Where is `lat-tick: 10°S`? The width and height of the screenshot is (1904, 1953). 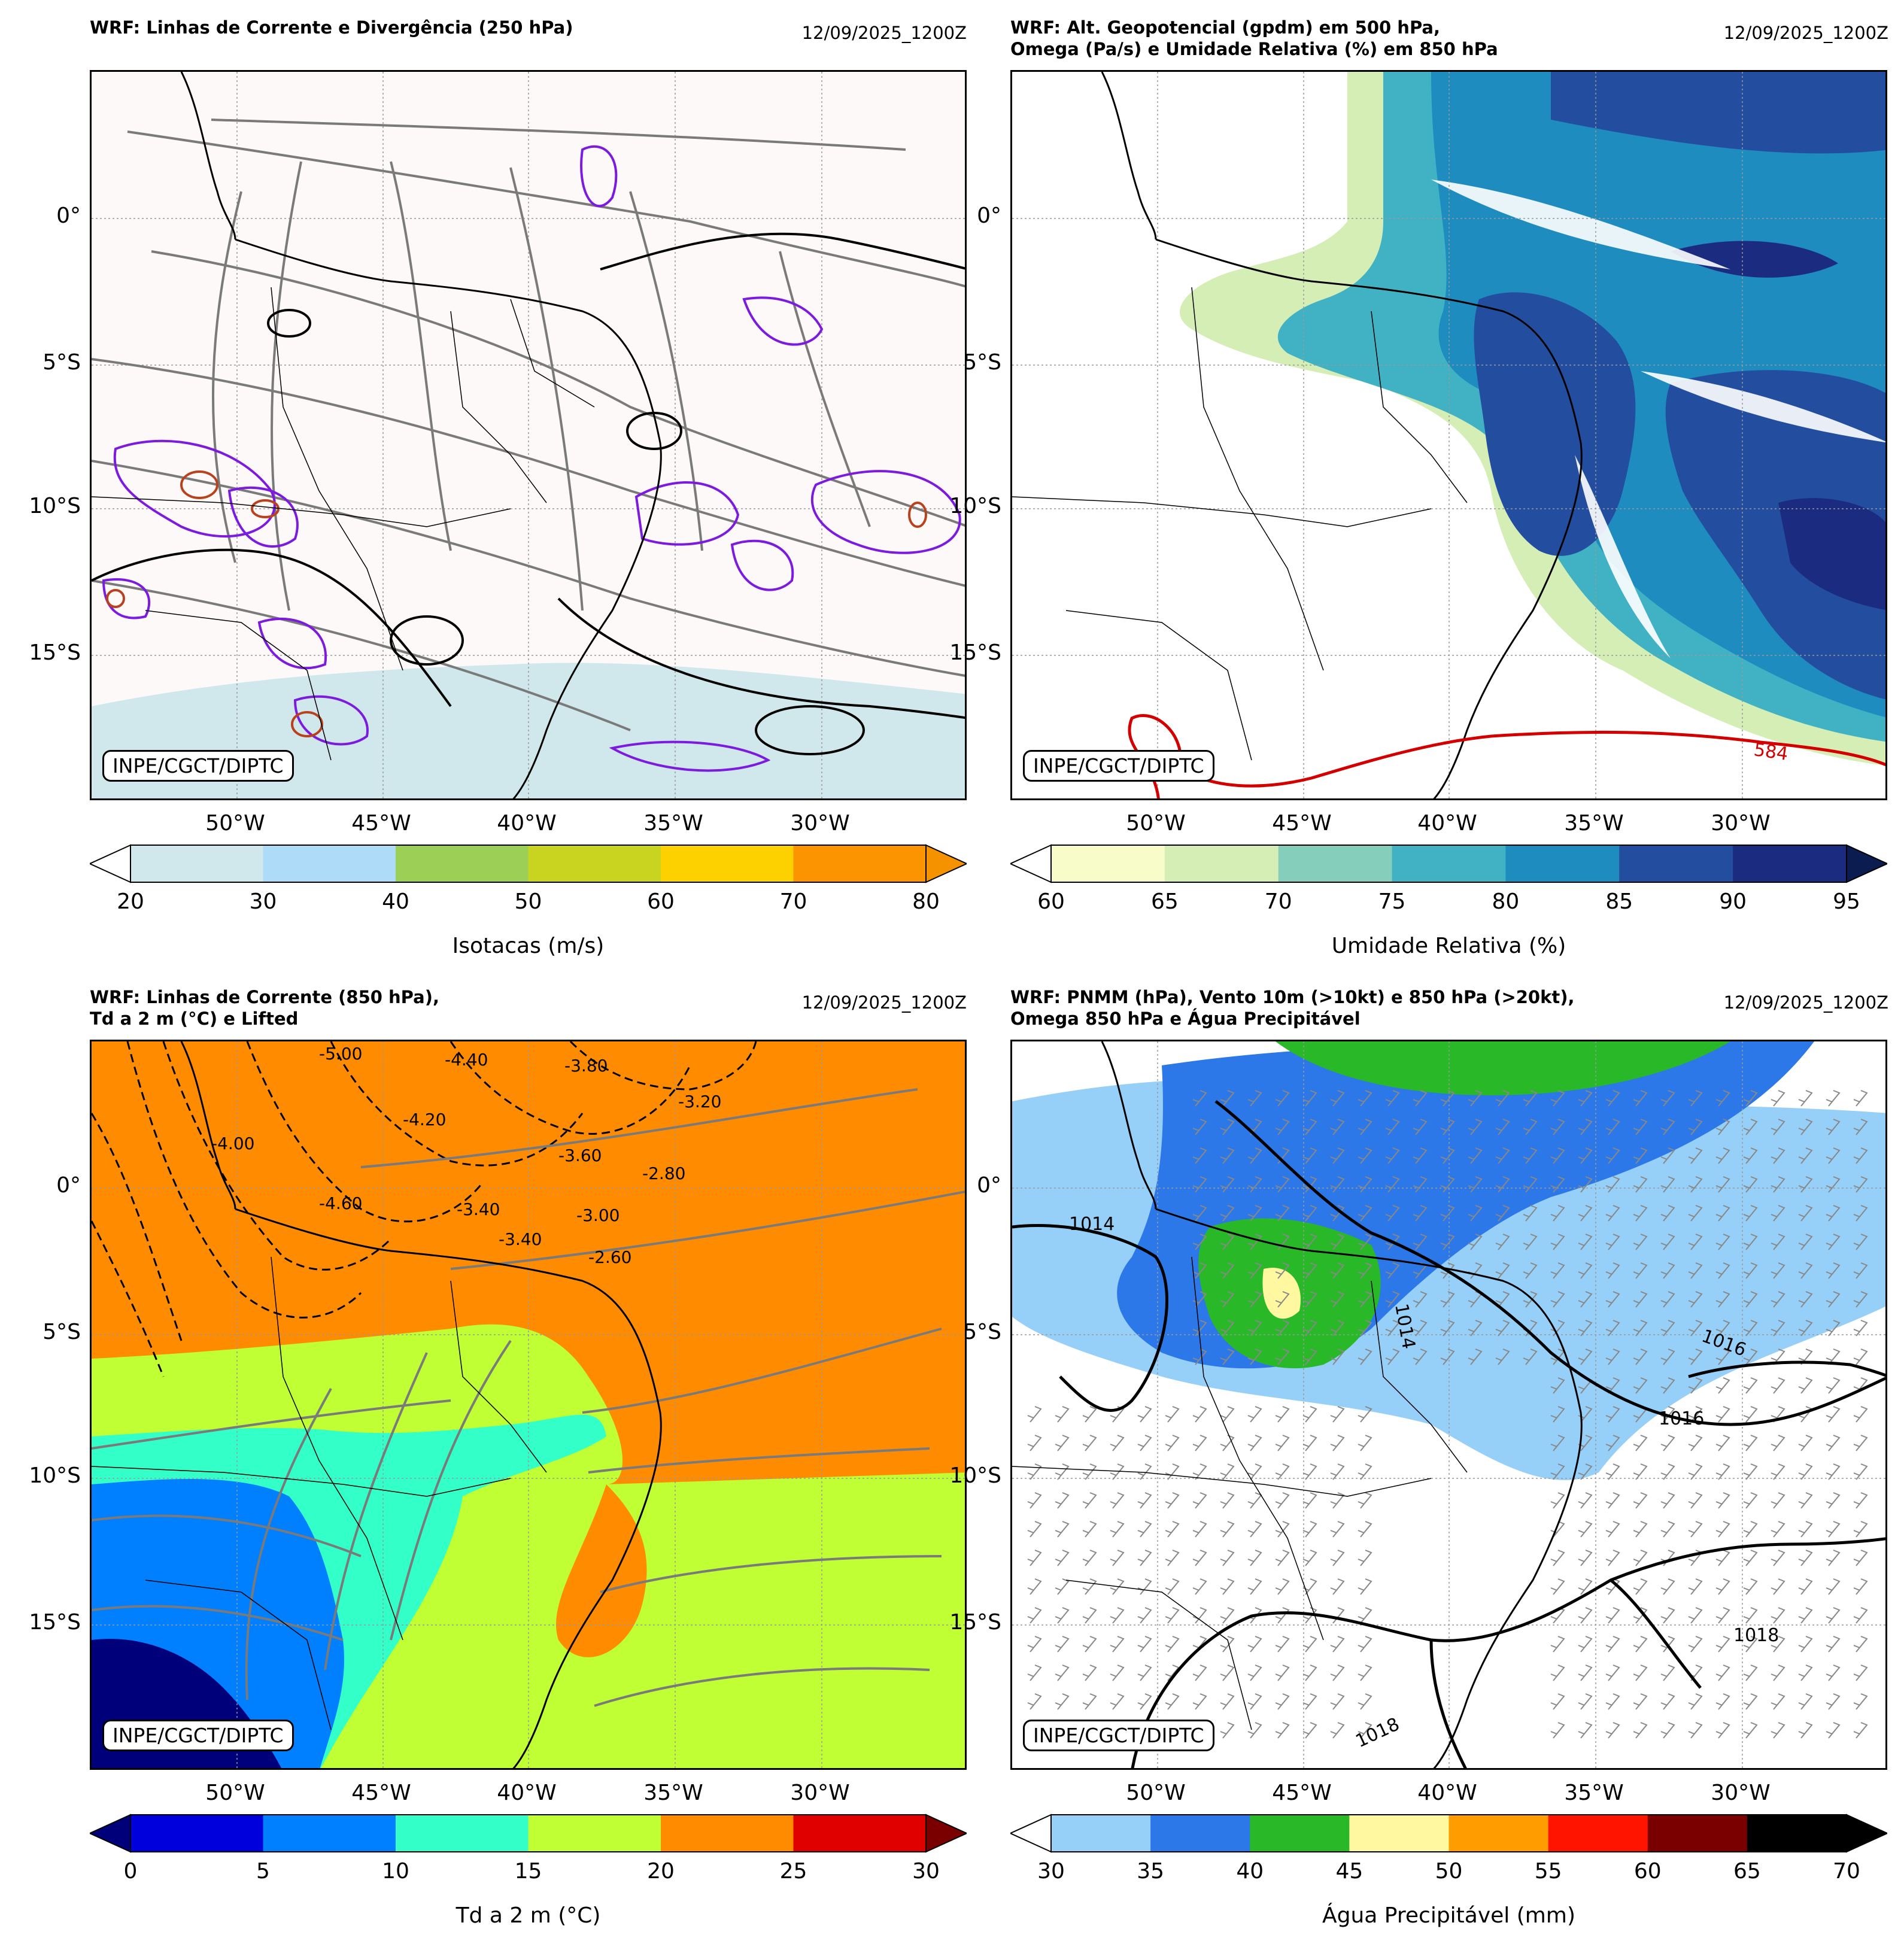 lat-tick: 10°S is located at coordinates (55, 506).